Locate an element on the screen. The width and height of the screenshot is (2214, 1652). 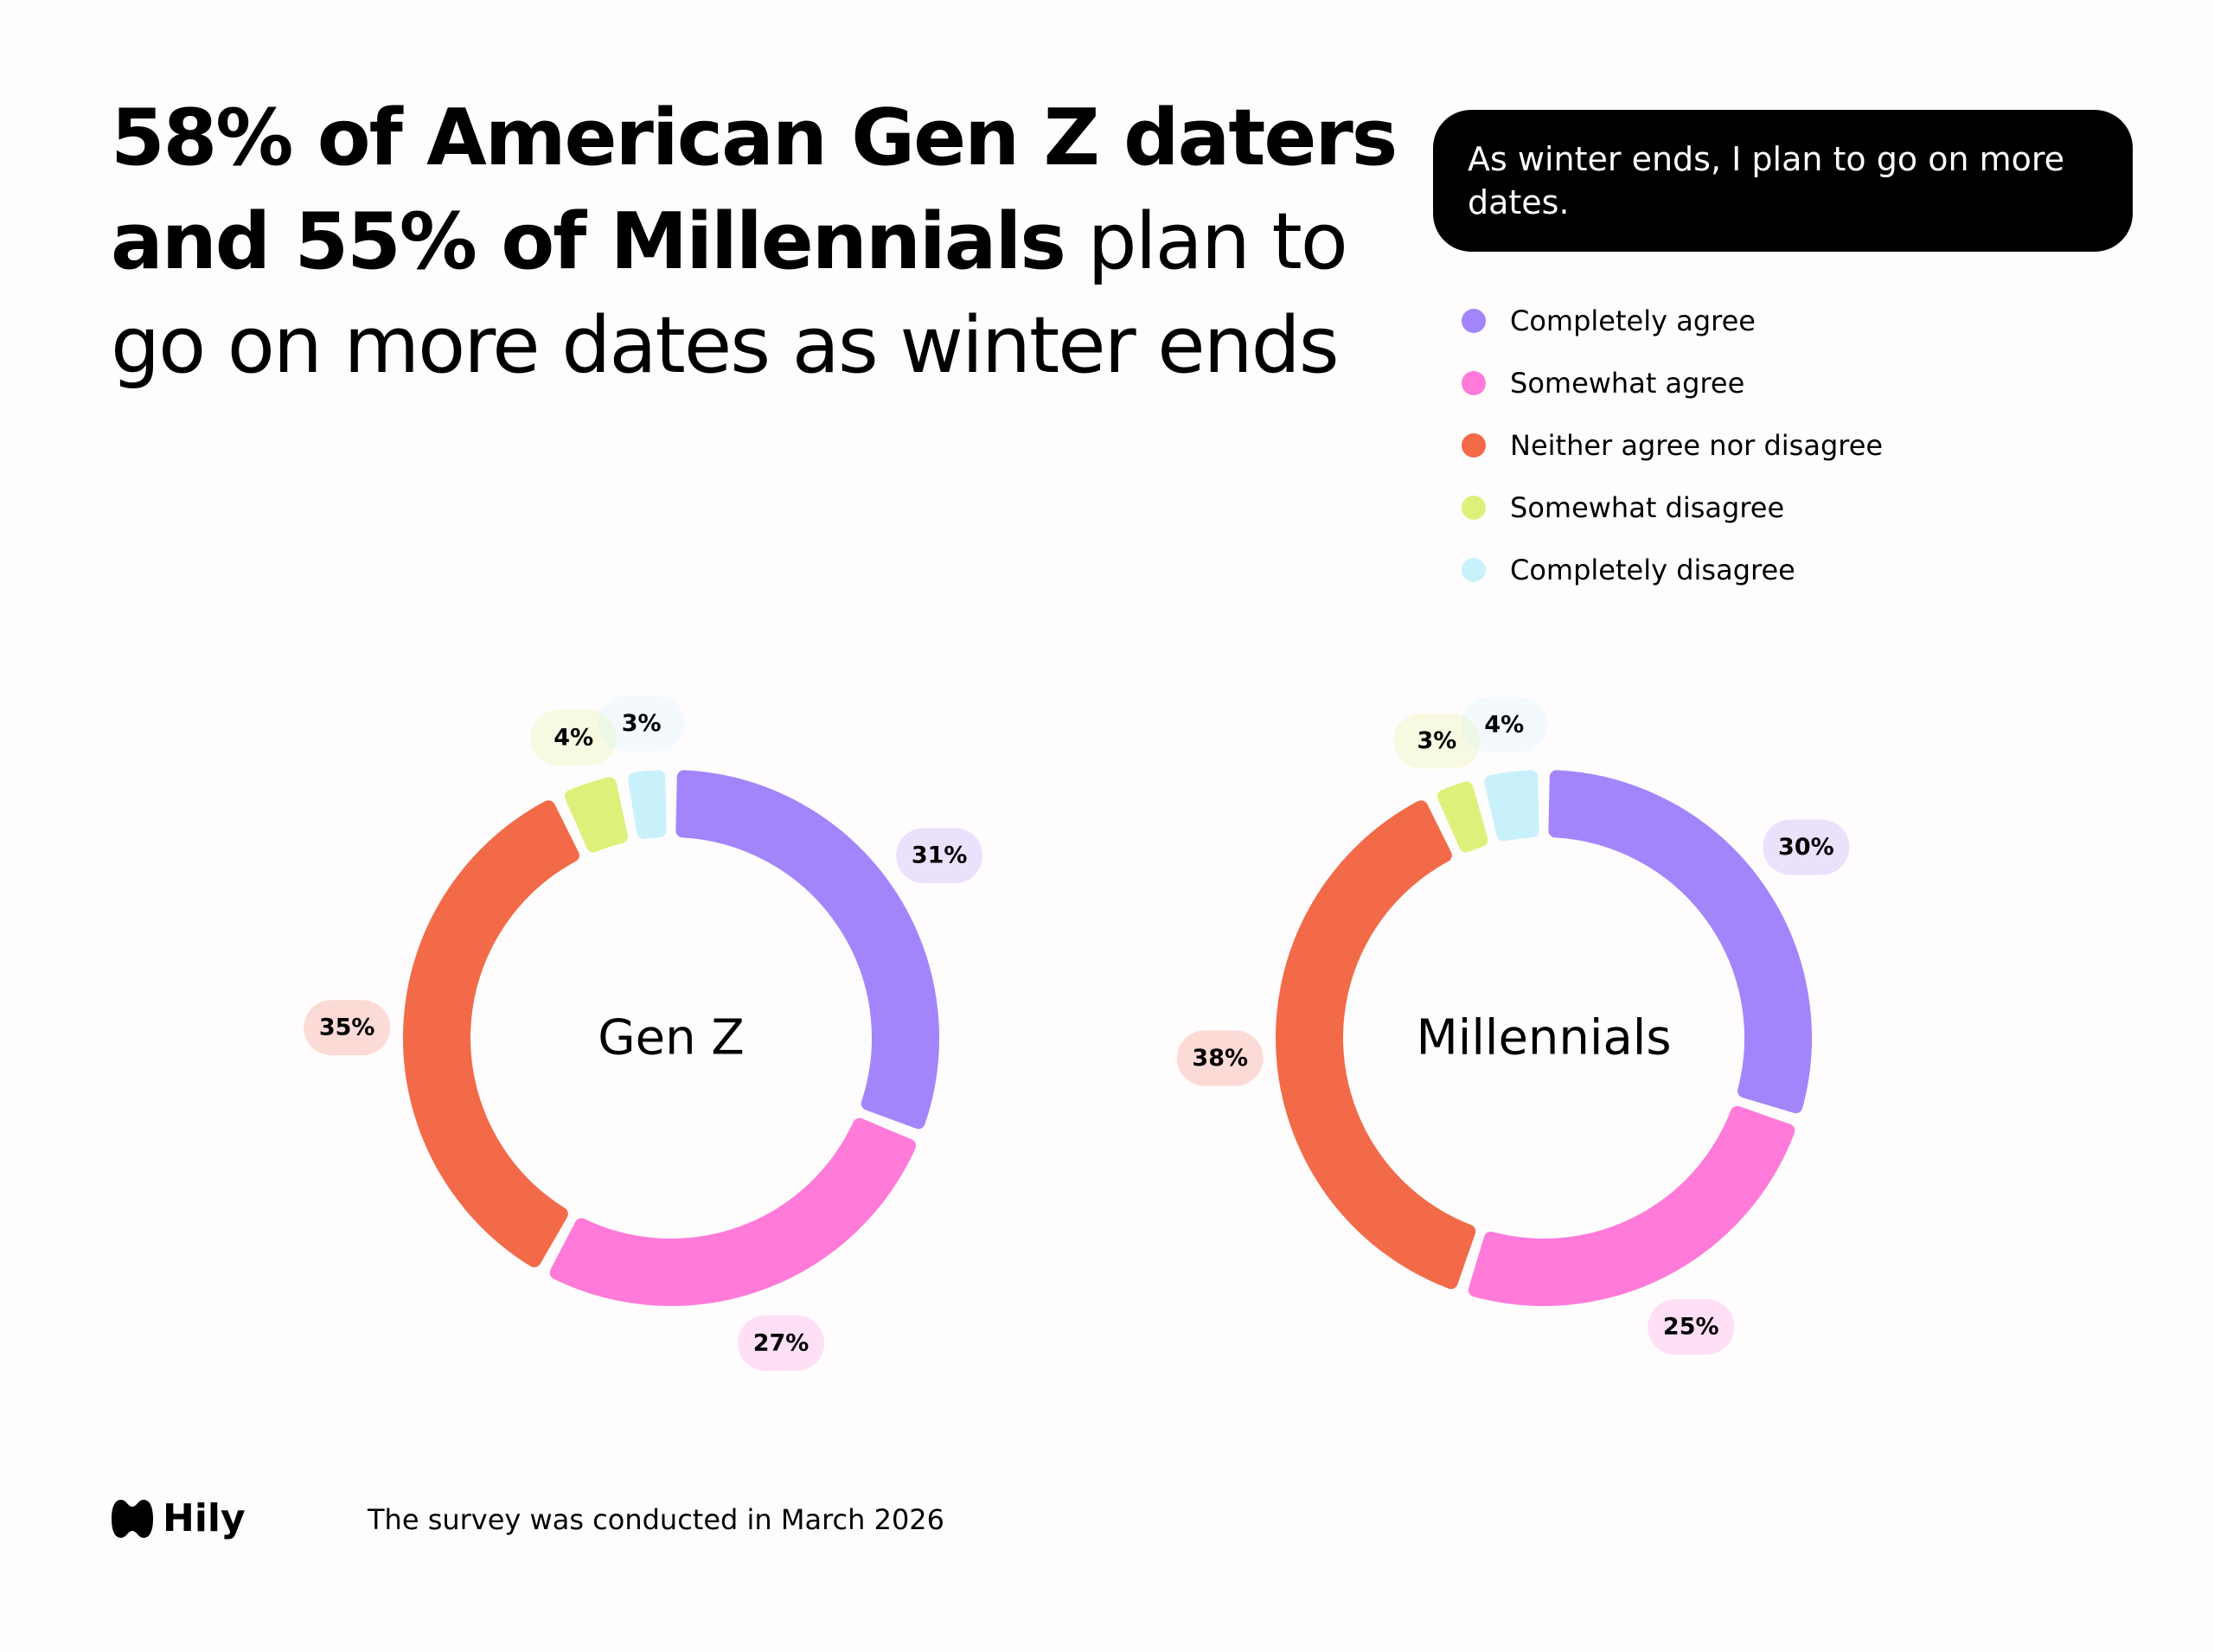
legend-label: Neither agree nor disagree is located at coordinates (1697, 446).